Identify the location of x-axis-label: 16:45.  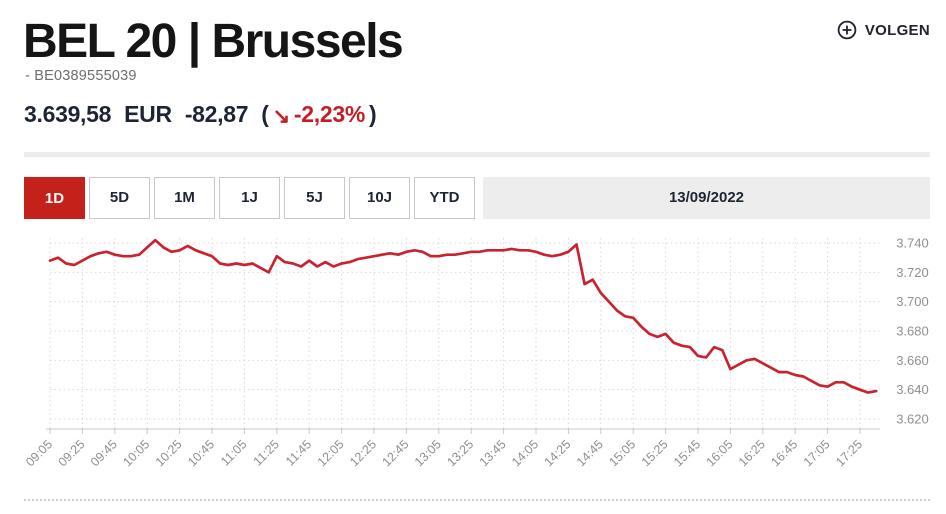
(784, 453).